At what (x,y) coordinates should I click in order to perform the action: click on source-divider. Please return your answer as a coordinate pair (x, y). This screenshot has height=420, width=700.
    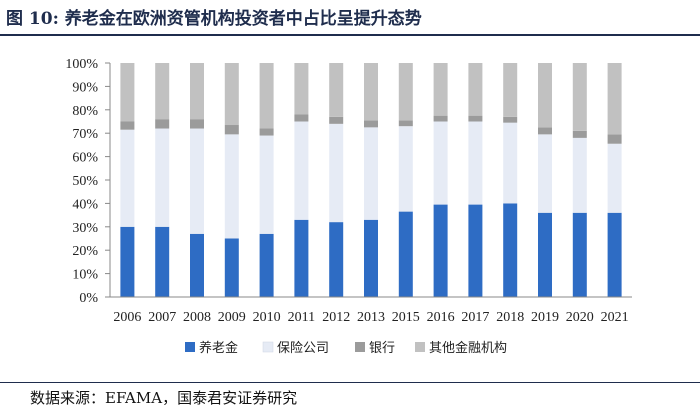
    Looking at the image, I should click on (350, 382).